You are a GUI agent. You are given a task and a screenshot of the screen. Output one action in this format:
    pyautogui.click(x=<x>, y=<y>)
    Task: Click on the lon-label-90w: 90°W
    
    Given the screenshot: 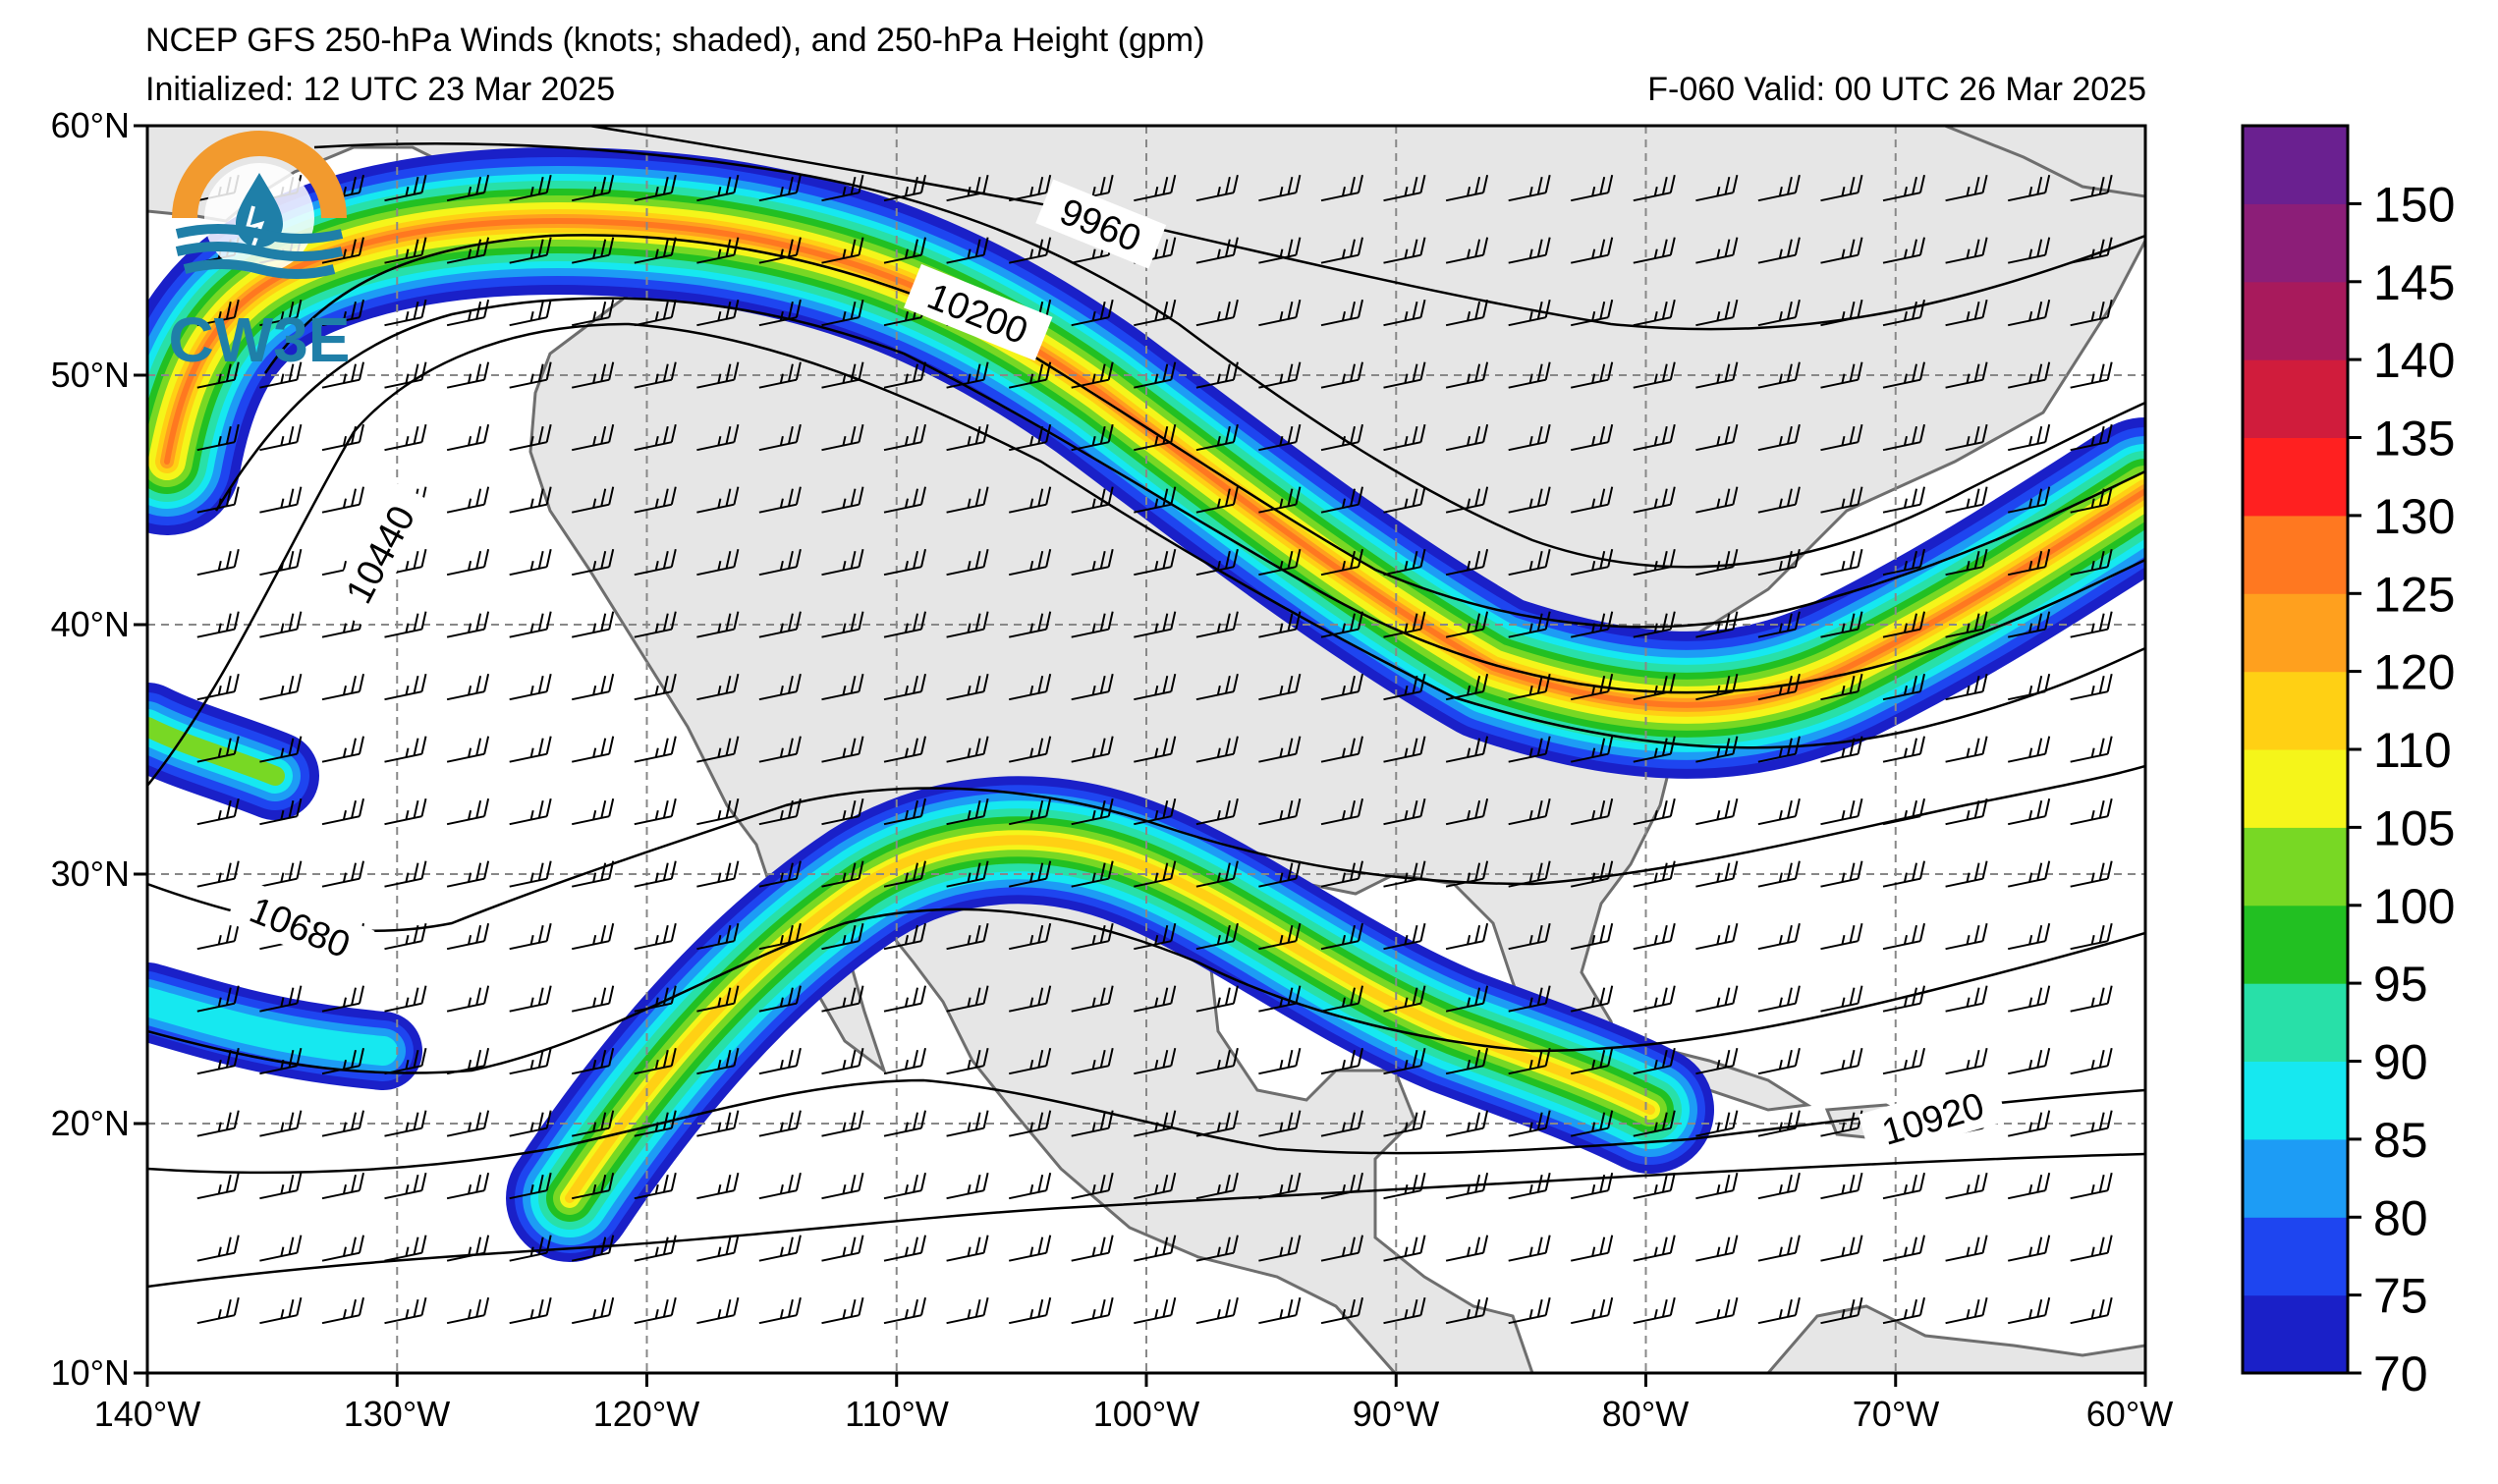 What is the action you would take?
    pyautogui.click(x=1396, y=1414)
    